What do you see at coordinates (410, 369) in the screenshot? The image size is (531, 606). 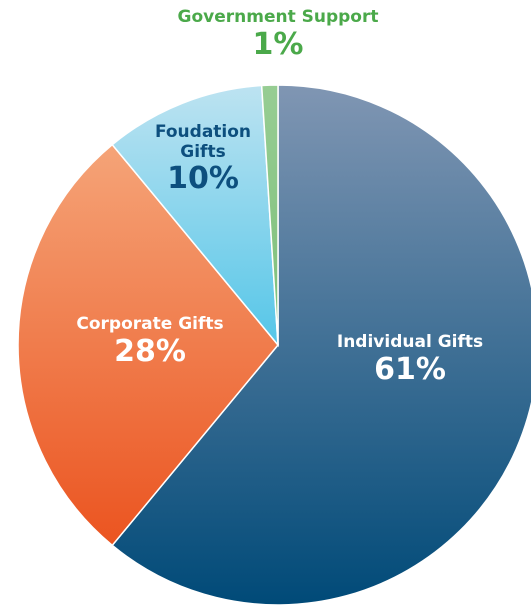 I see `value-label: 61%` at bounding box center [410, 369].